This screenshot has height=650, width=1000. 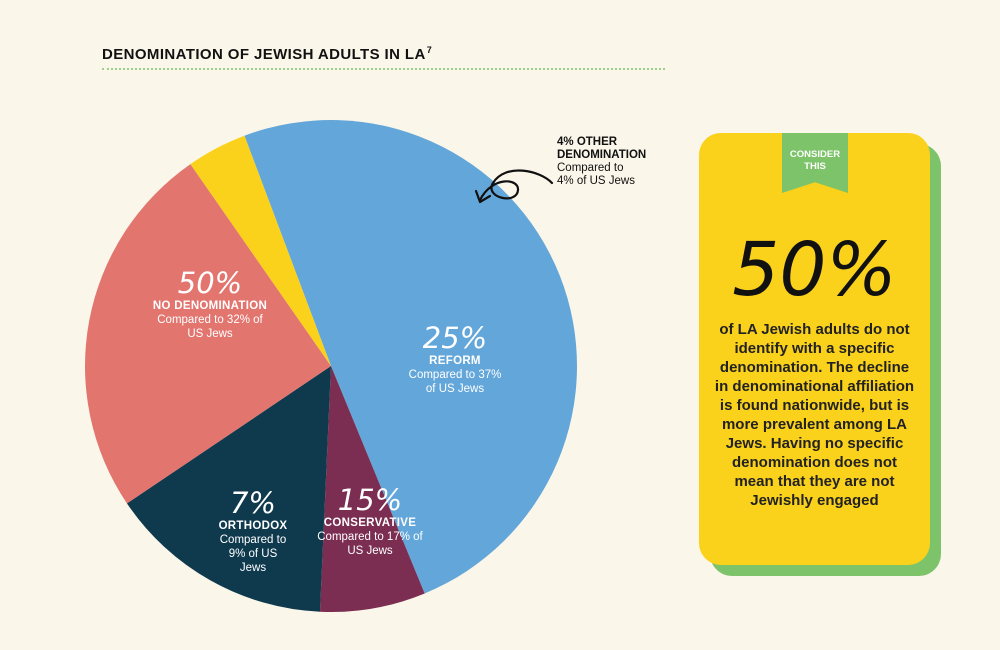 I want to click on slice-percent: 25%, so click(x=455, y=338).